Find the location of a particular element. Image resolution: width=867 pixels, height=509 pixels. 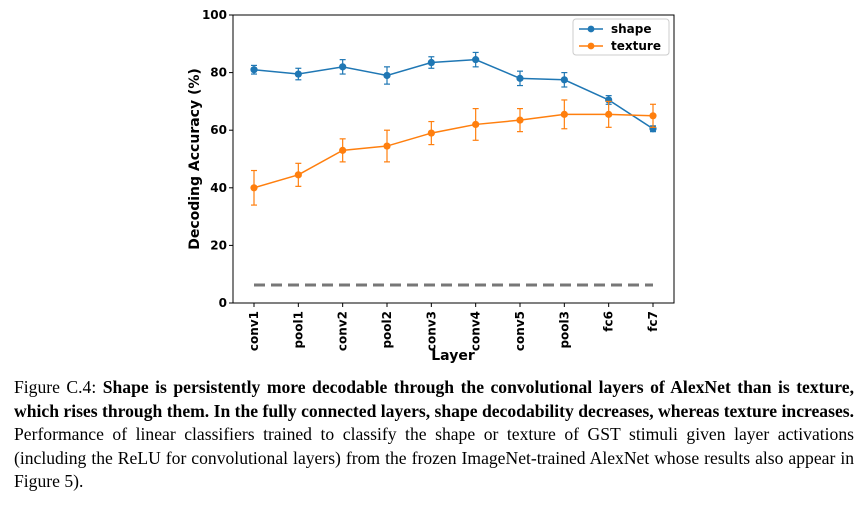

x-tick-label: pool1 is located at coordinates (298, 330).